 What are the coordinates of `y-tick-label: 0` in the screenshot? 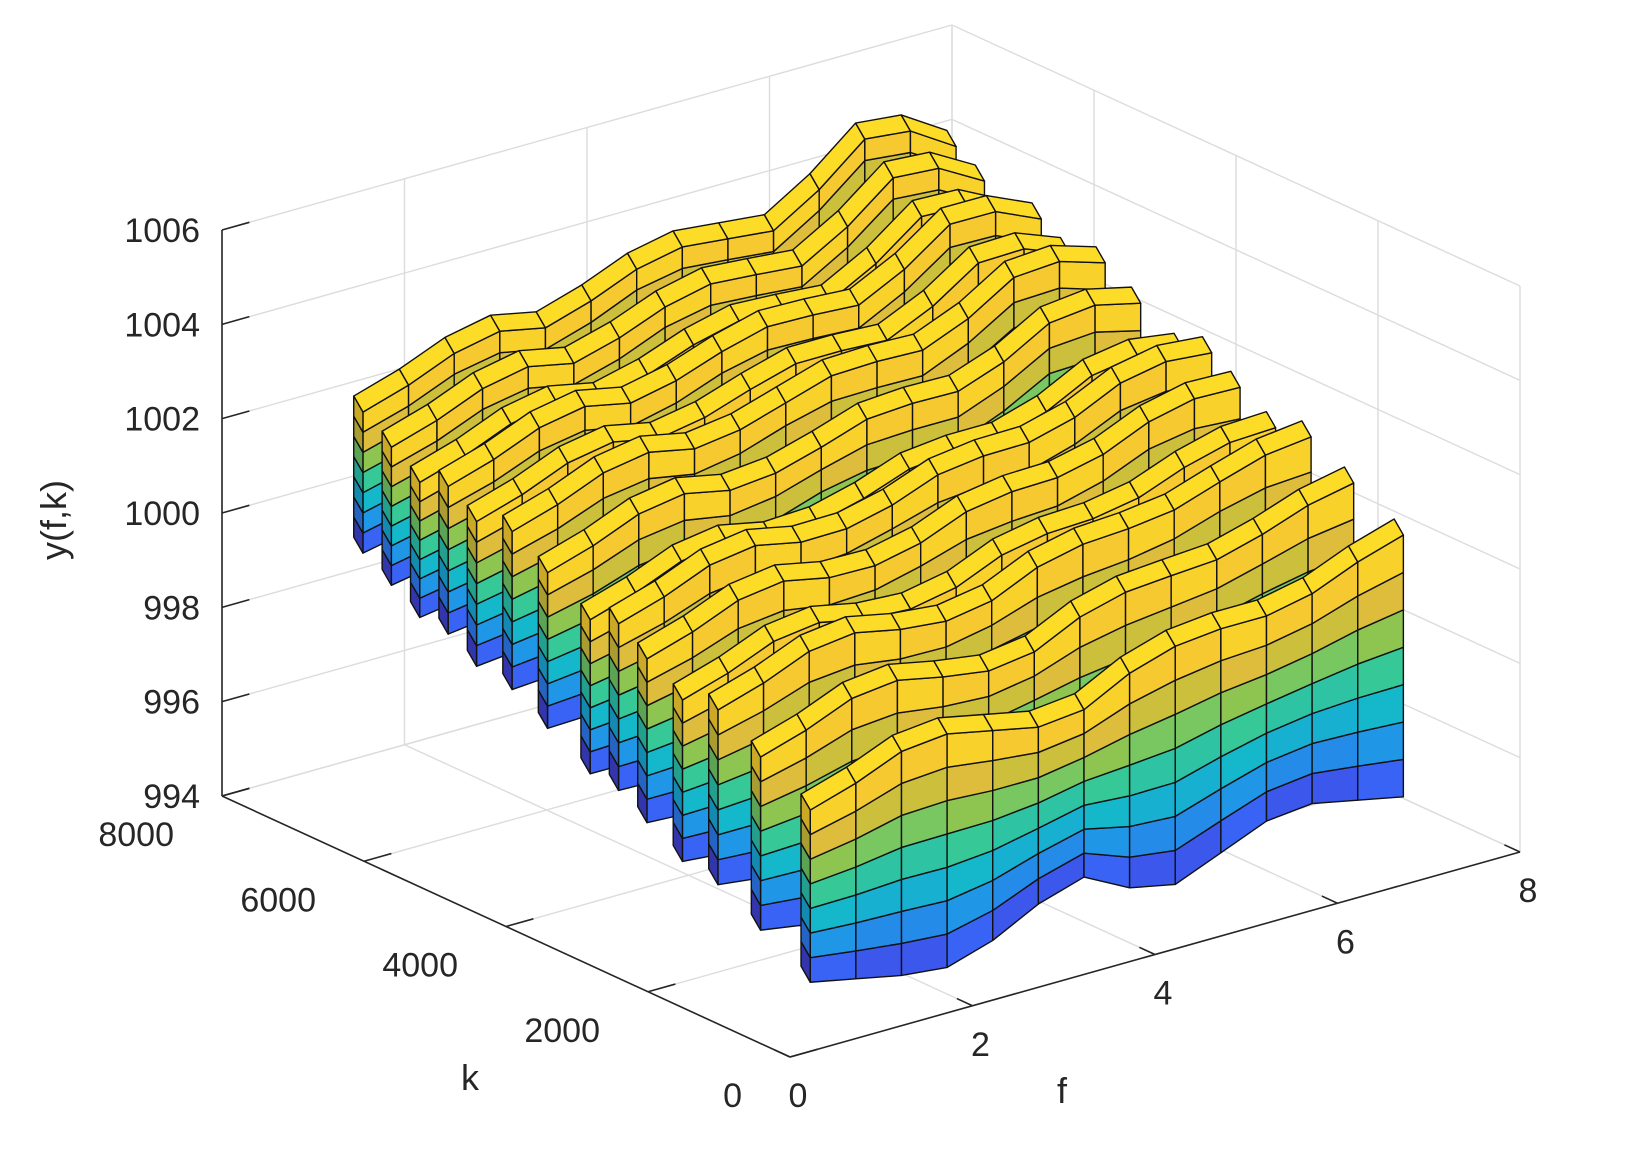 It's located at (732, 1096).